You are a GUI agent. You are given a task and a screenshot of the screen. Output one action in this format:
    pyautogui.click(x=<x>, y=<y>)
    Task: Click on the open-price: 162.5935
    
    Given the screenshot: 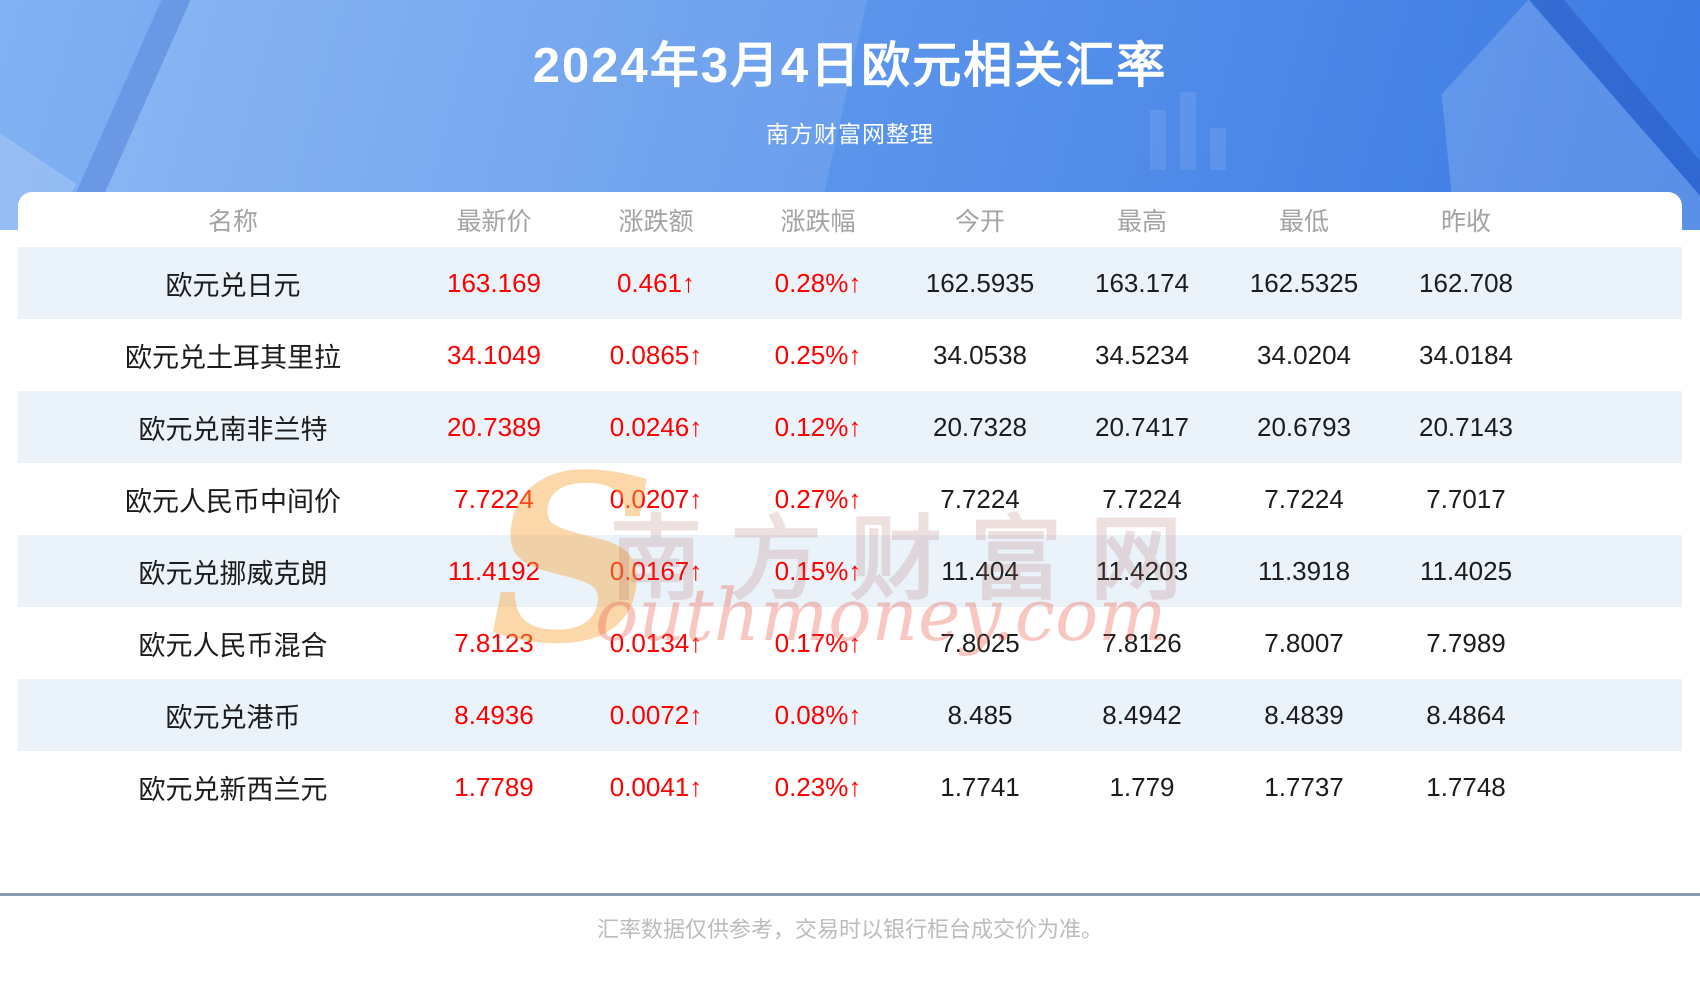 What is the action you would take?
    pyautogui.click(x=980, y=282)
    